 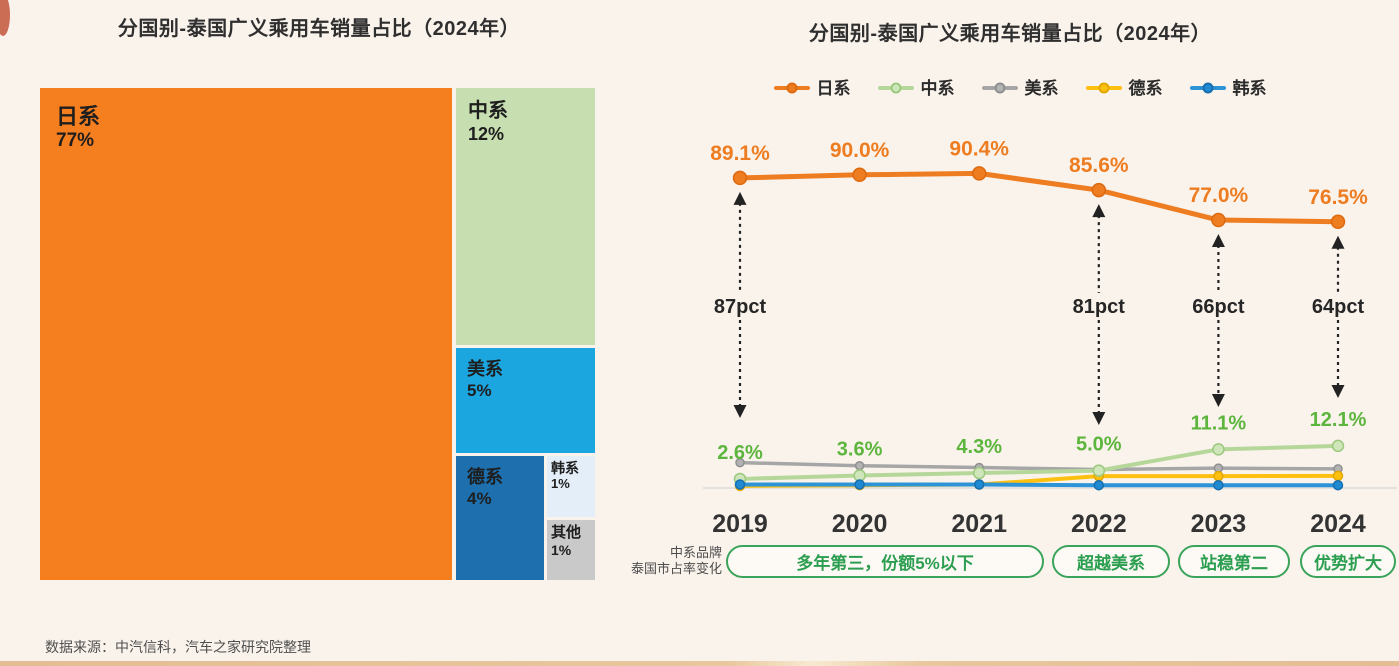 What do you see at coordinates (1338, 420) in the screenshot?
I see `data-label-中系: 12.1%` at bounding box center [1338, 420].